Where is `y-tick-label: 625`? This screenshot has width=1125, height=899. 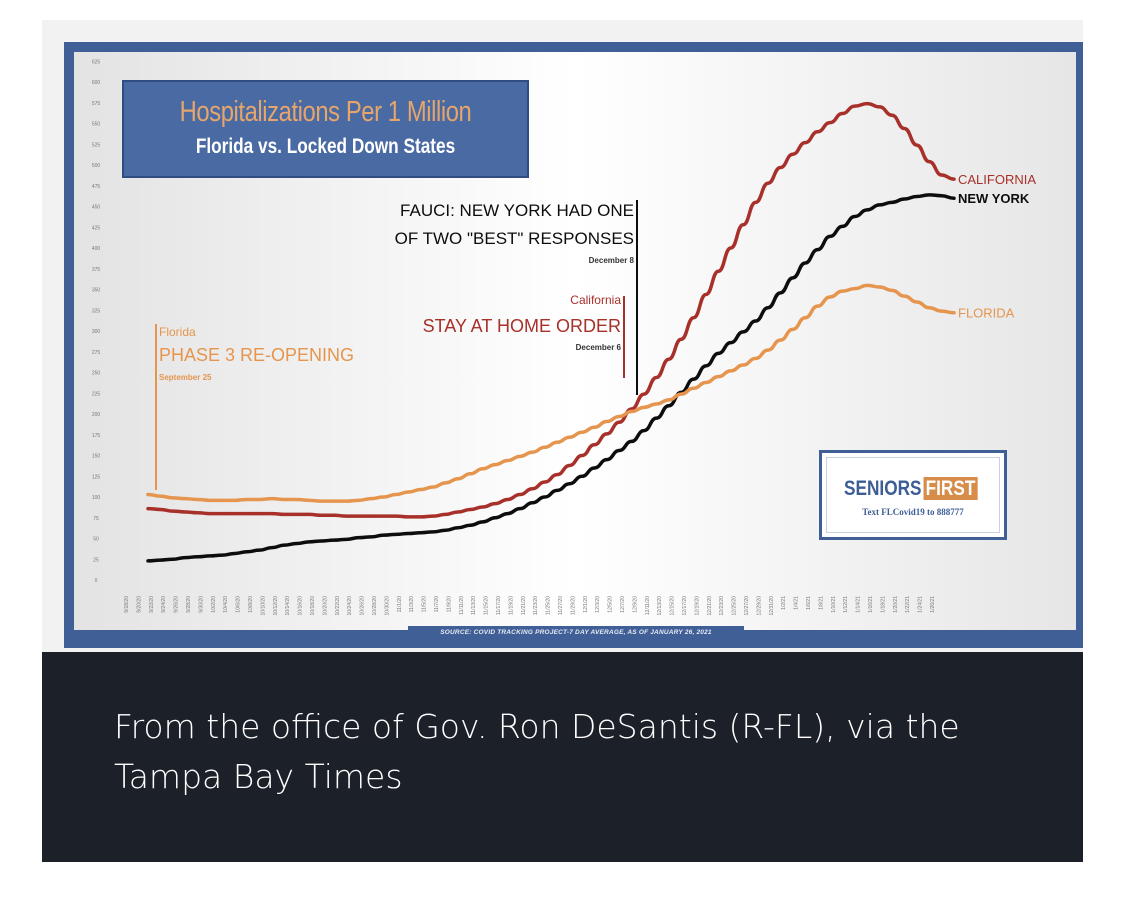 y-tick-label: 625 is located at coordinates (96, 62).